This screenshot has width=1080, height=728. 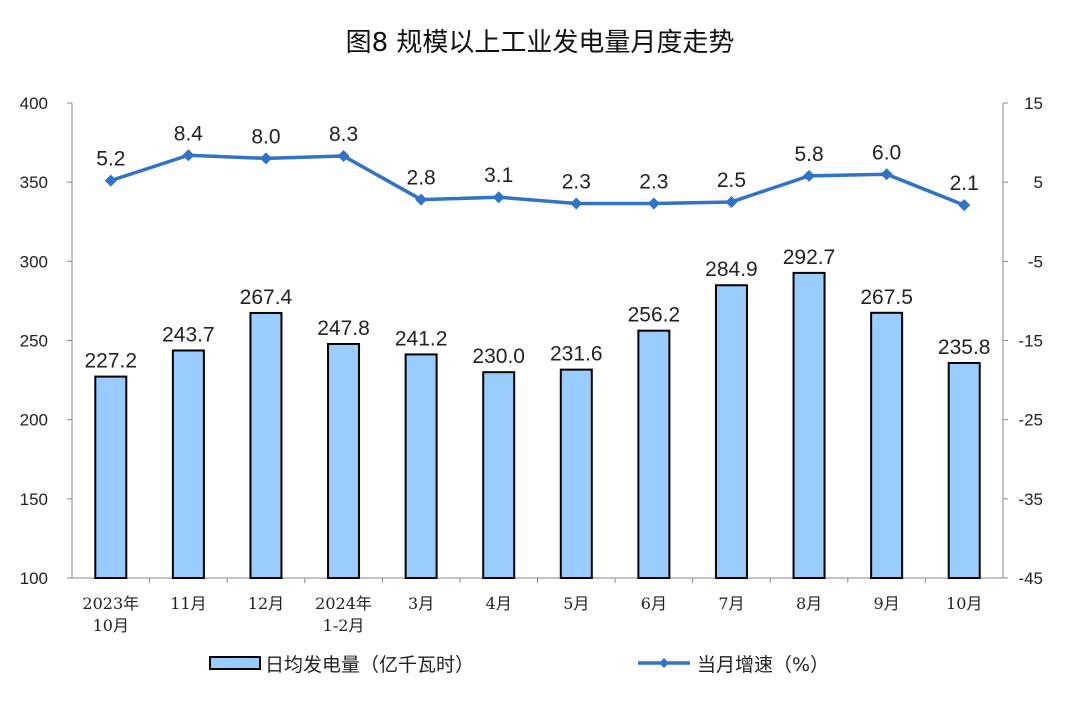 What do you see at coordinates (1035, 261) in the screenshot?
I see `right-tick-label: -5` at bounding box center [1035, 261].